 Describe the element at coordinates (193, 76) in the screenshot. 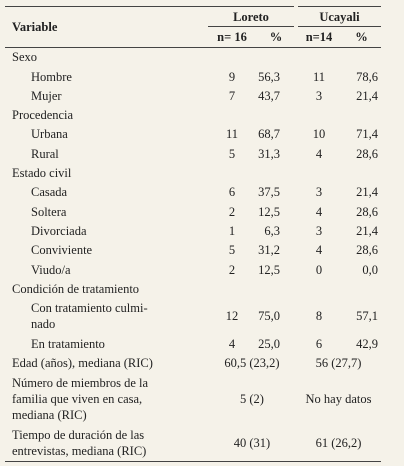

I see `data-row: Hombre 9 56,3 11 78,6` at that location.